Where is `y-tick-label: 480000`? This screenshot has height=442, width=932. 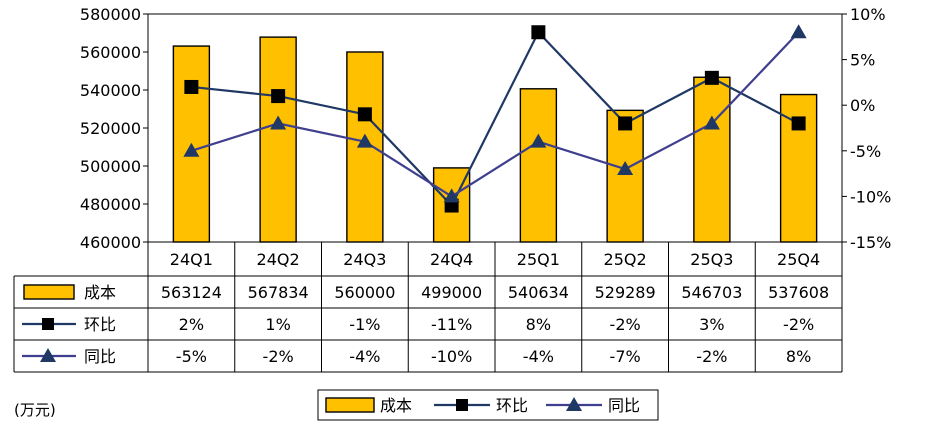 y-tick-label: 480000 is located at coordinates (110, 204).